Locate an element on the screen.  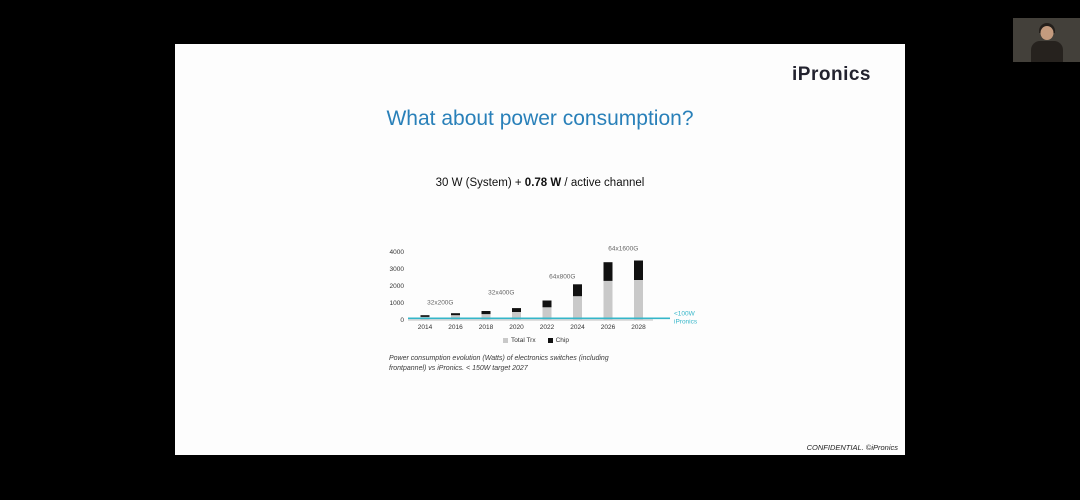
subtitle-prefix: 30 W (System) + is located at coordinates (480, 183).